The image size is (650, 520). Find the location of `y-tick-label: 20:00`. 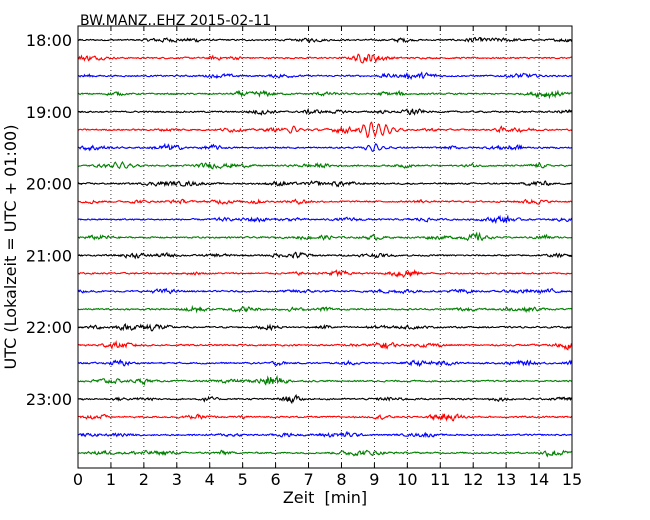

y-tick-label: 20:00 is located at coordinates (49, 184).